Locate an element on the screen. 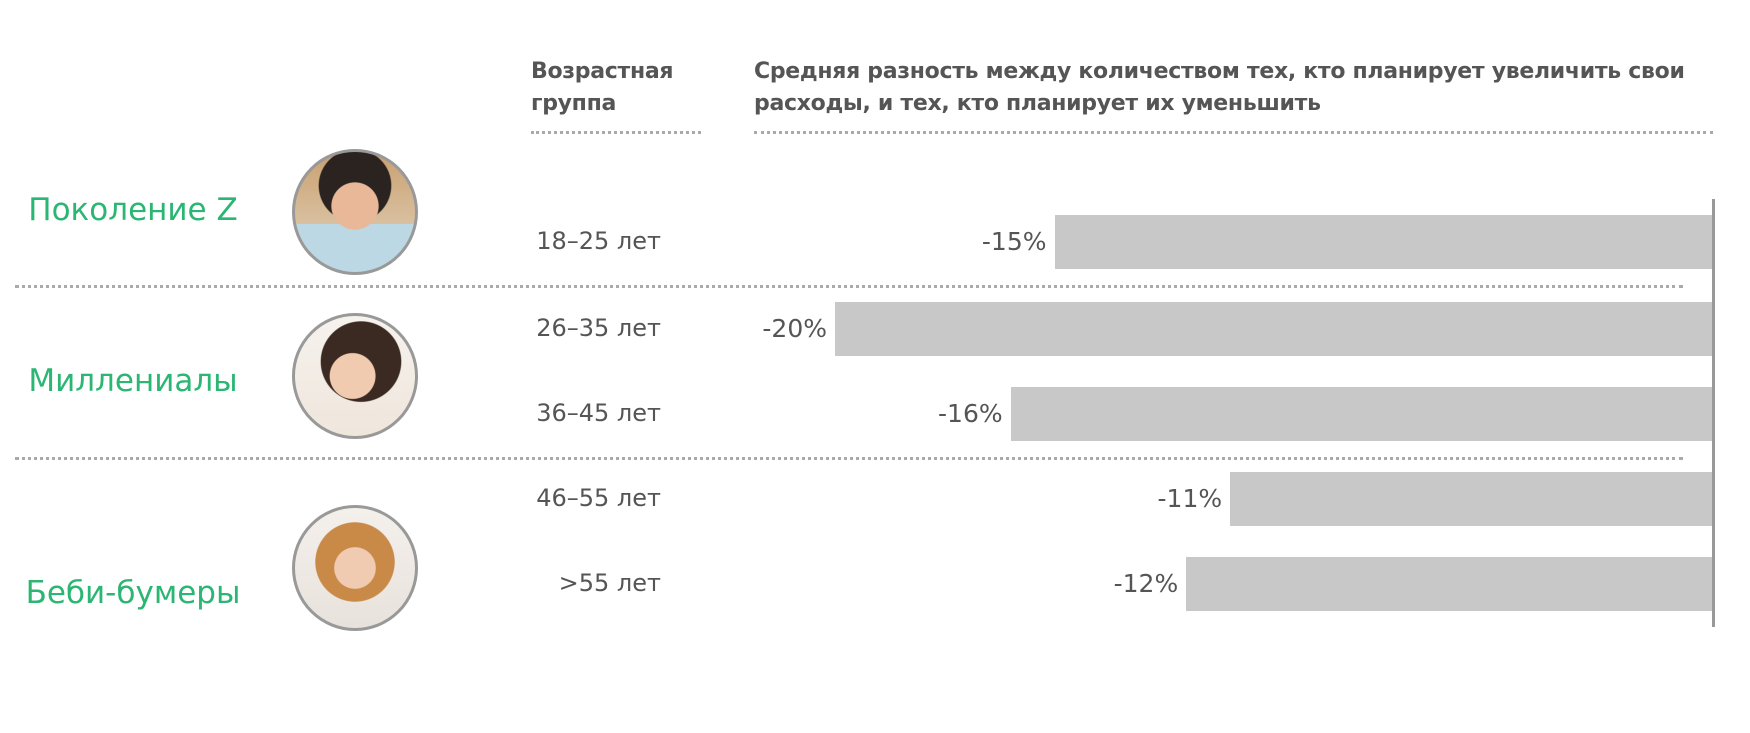 The image size is (1750, 733). group-label-boomers: Беби-бумеры is located at coordinates (133, 593).